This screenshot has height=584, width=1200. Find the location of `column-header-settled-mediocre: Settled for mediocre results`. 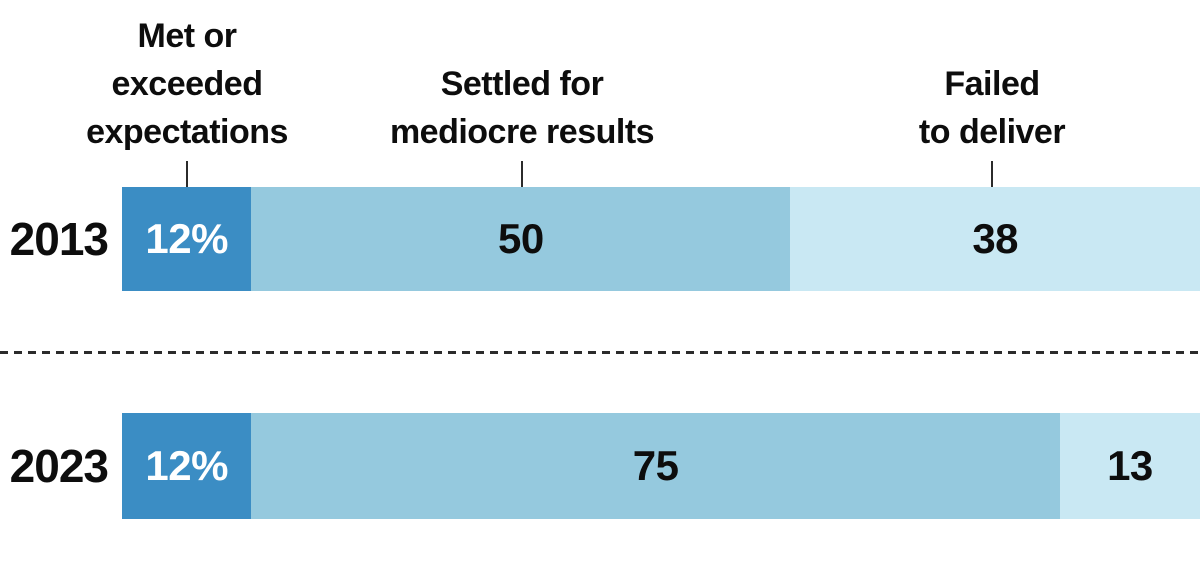

column-header-settled-mediocre: Settled for mediocre results is located at coordinates (522, 108).